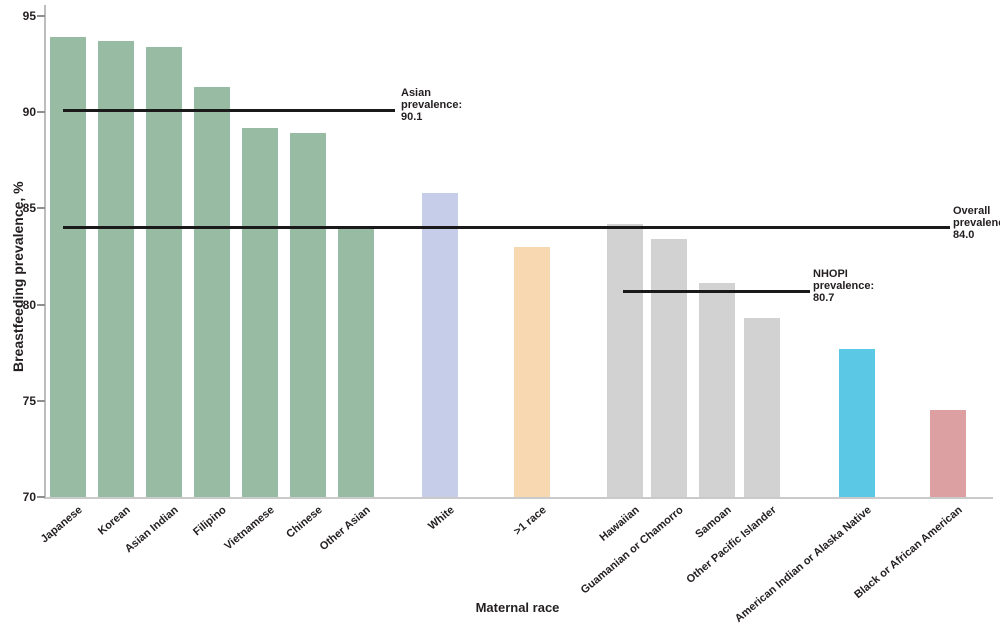  I want to click on category-label-1-race: >1 race, so click(530, 521).